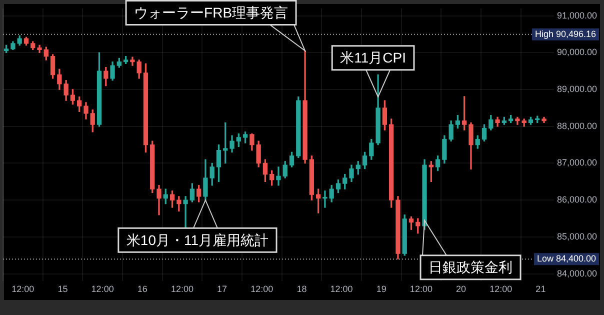 This screenshot has height=315, width=604. What do you see at coordinates (565, 33) in the screenshot?
I see `ref-line-label: High 90,496.16` at bounding box center [565, 33].